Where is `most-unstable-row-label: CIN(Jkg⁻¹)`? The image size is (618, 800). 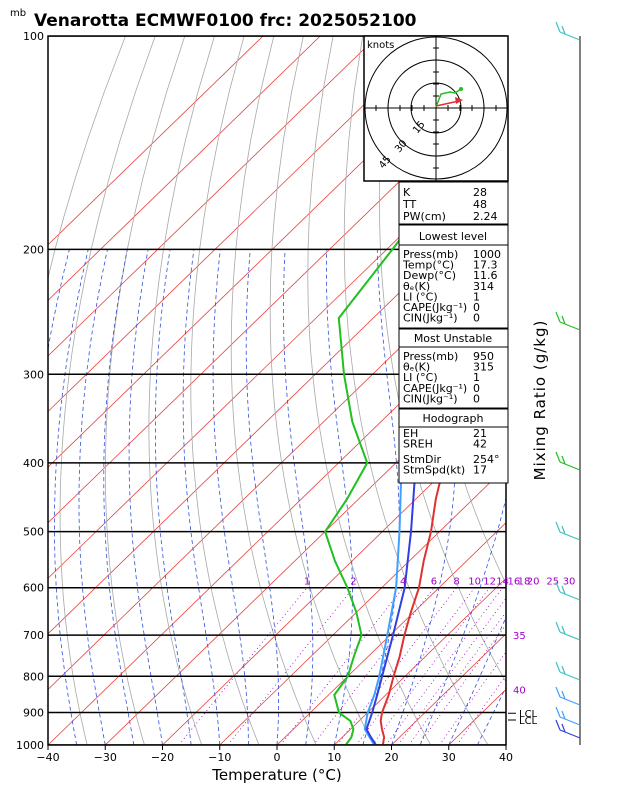
most-unstable-row-label: CIN(Jkg⁻¹) is located at coordinates (430, 398).